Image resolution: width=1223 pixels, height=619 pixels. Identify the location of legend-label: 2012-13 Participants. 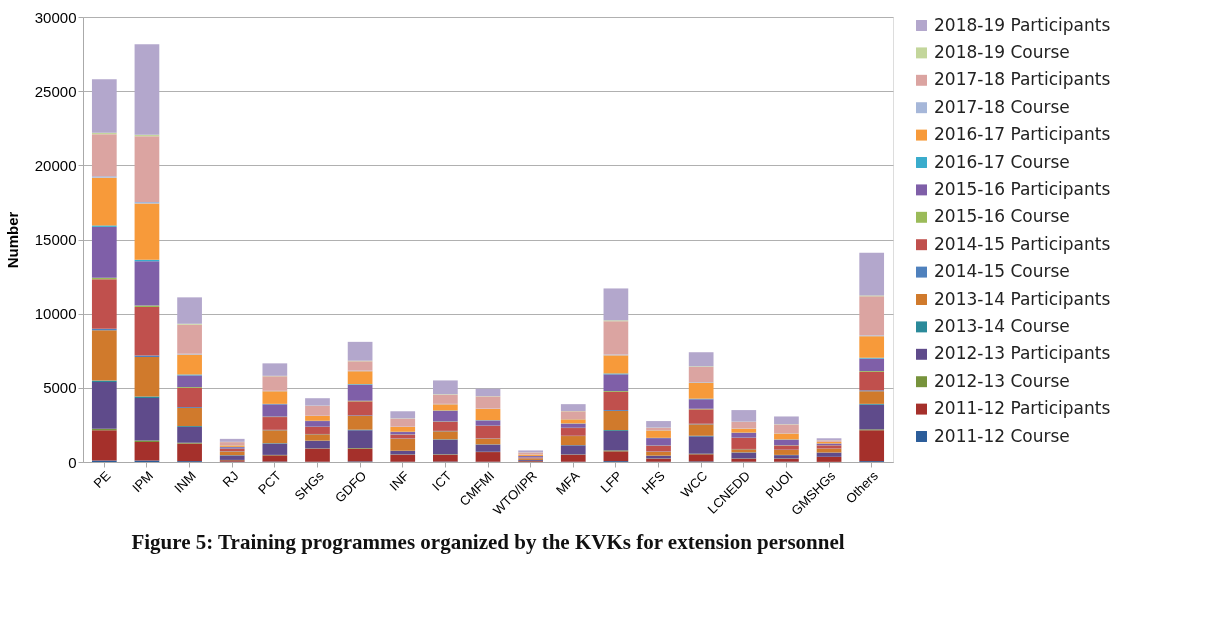
(1022, 353).